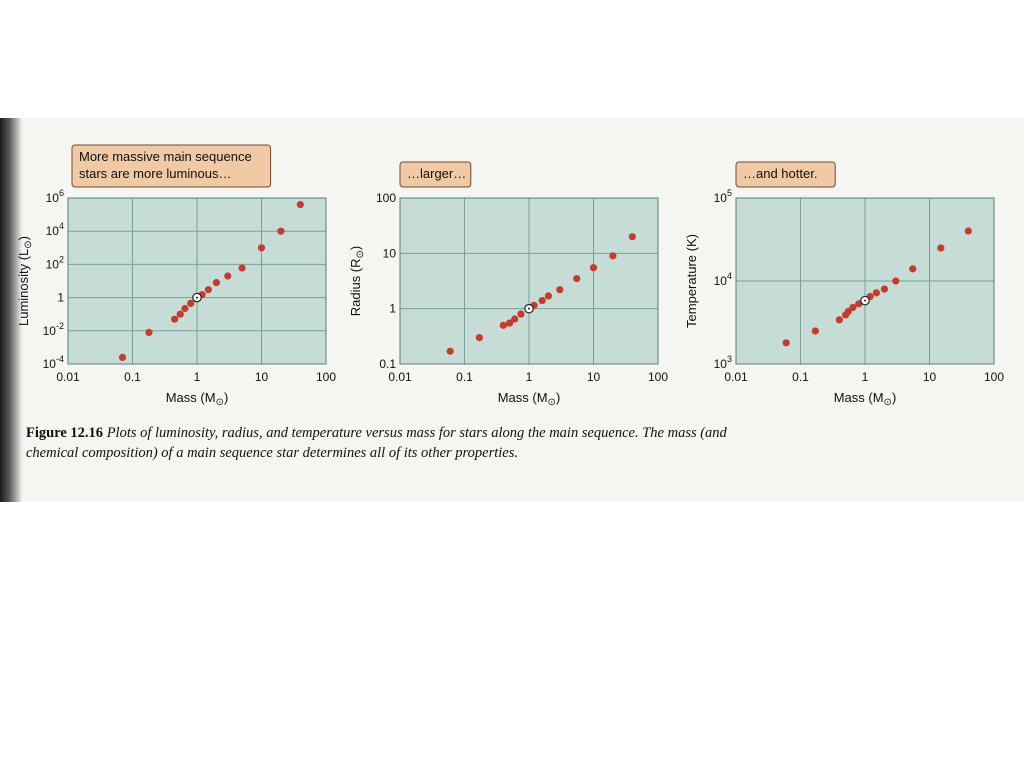  I want to click on luminosity-callout-box, so click(171, 166).